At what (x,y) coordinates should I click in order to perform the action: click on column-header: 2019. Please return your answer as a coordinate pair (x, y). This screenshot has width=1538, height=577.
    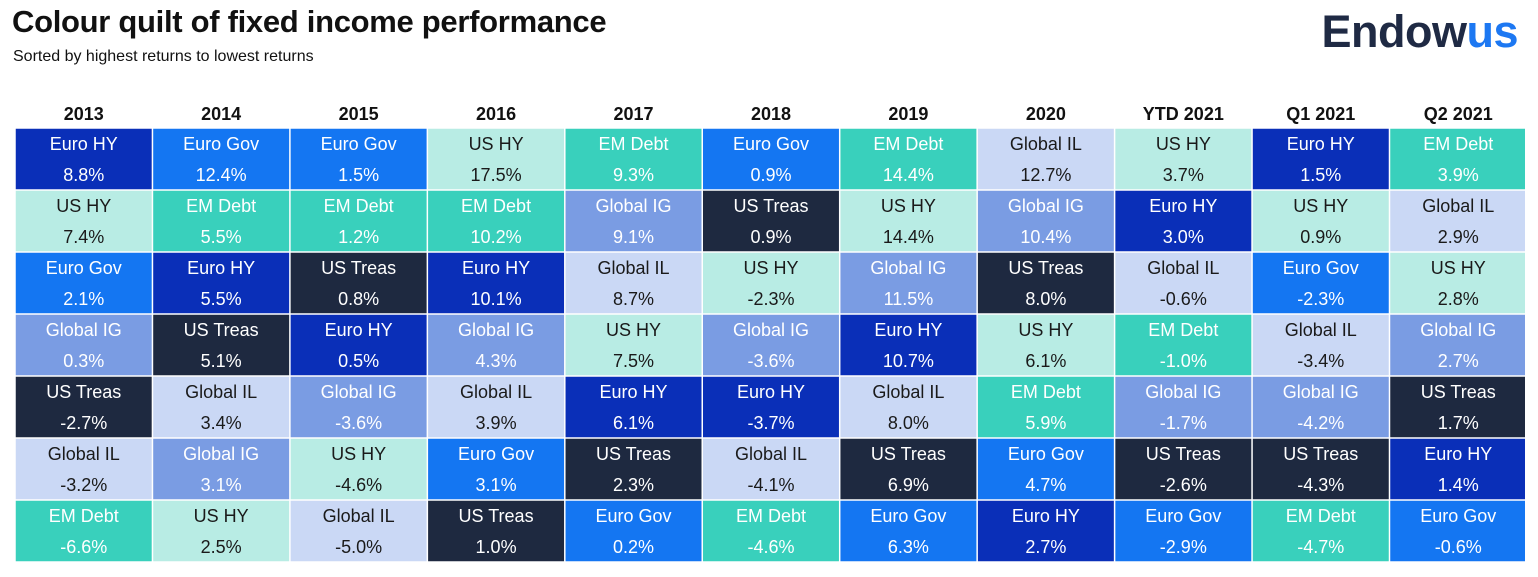
    Looking at the image, I should click on (908, 114).